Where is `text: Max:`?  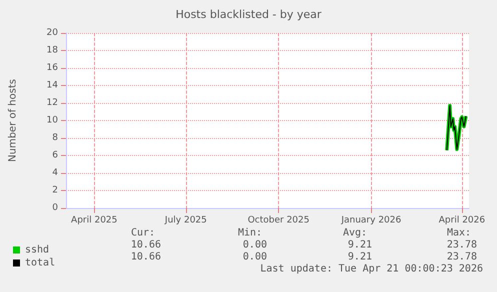
text: Max: is located at coordinates (459, 233).